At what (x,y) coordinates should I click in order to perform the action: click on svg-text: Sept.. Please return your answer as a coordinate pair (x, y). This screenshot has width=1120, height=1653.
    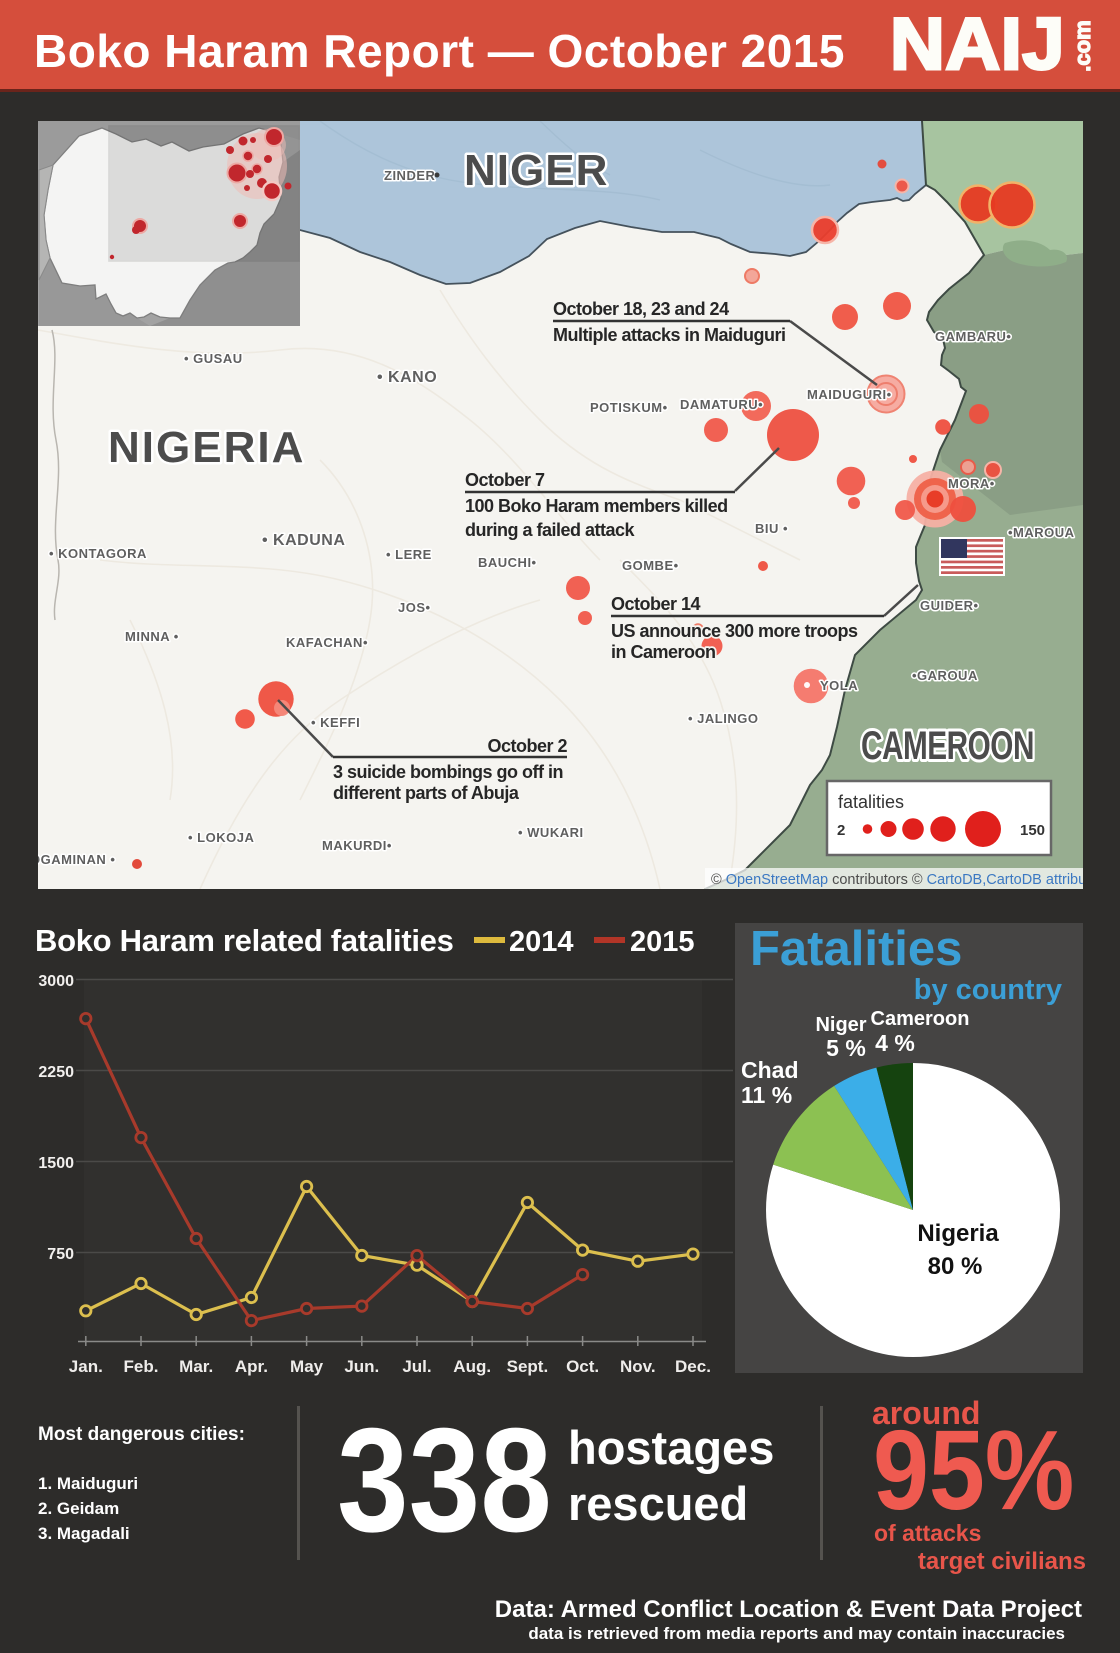
    Looking at the image, I should click on (528, 1366).